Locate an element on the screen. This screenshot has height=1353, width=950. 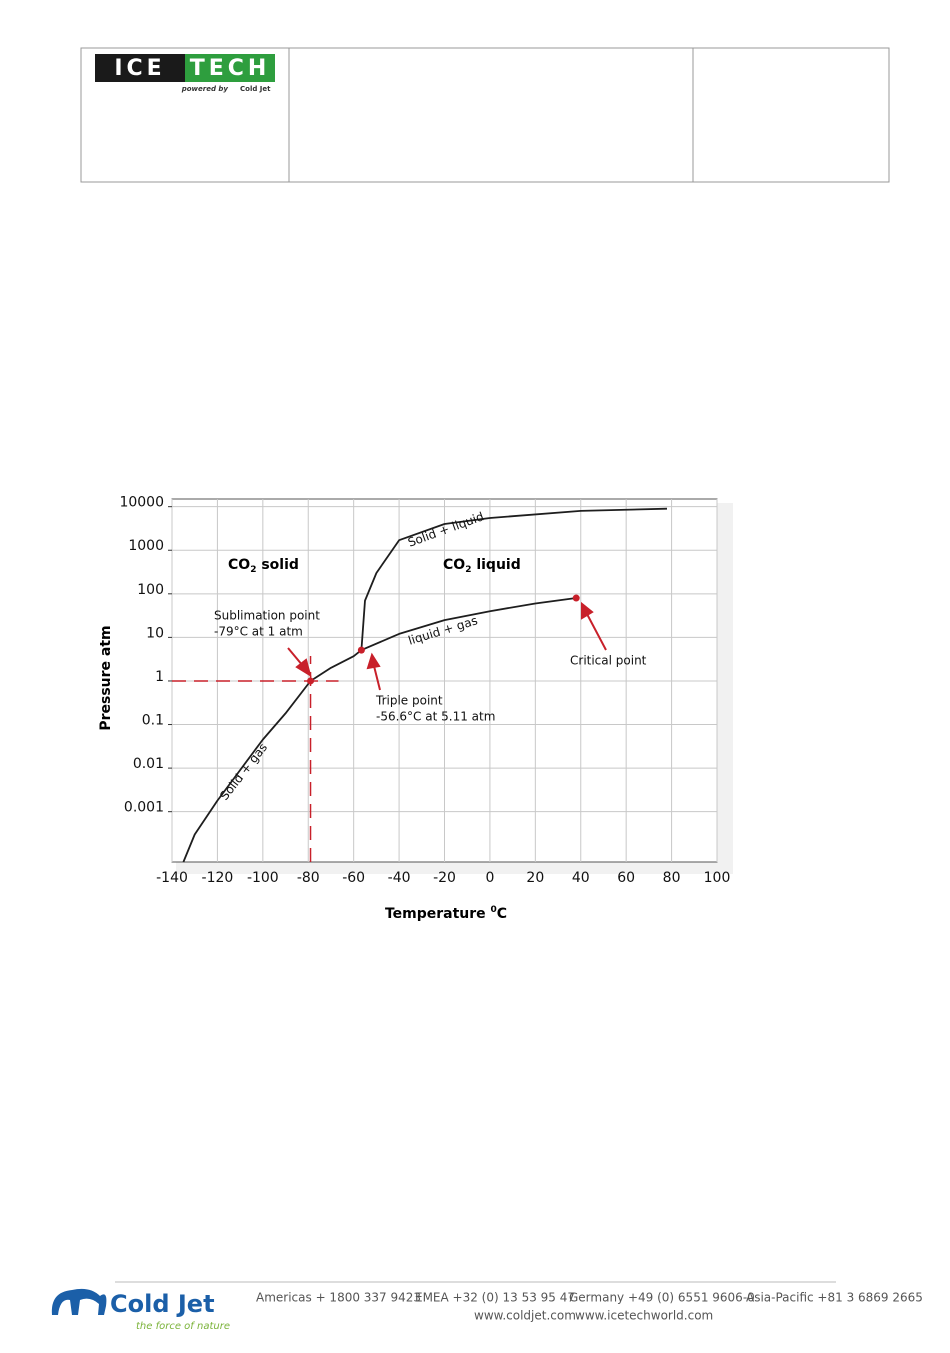
x-title-sup: 0 is located at coordinates (494, 910).